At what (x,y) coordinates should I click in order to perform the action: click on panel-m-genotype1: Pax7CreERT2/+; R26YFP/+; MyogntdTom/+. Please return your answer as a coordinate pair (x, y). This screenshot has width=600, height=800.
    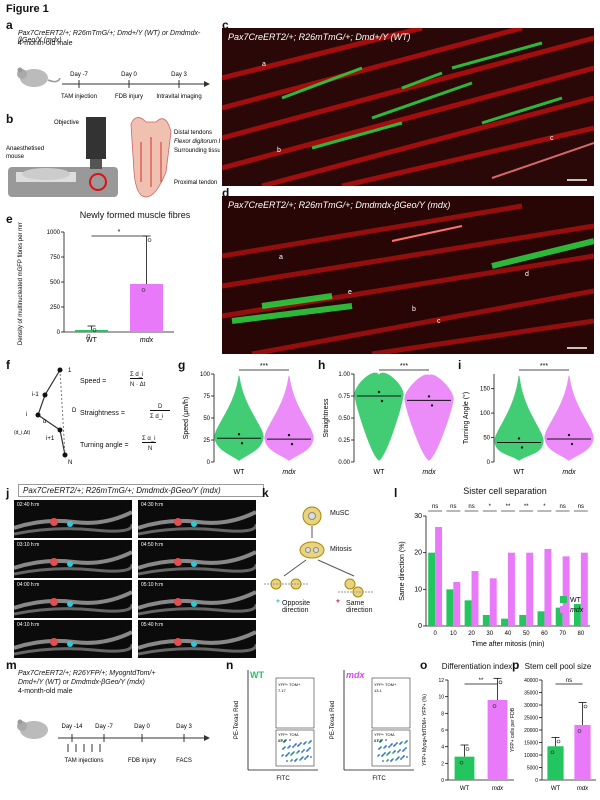
    Looking at the image, I should click on (87, 673).